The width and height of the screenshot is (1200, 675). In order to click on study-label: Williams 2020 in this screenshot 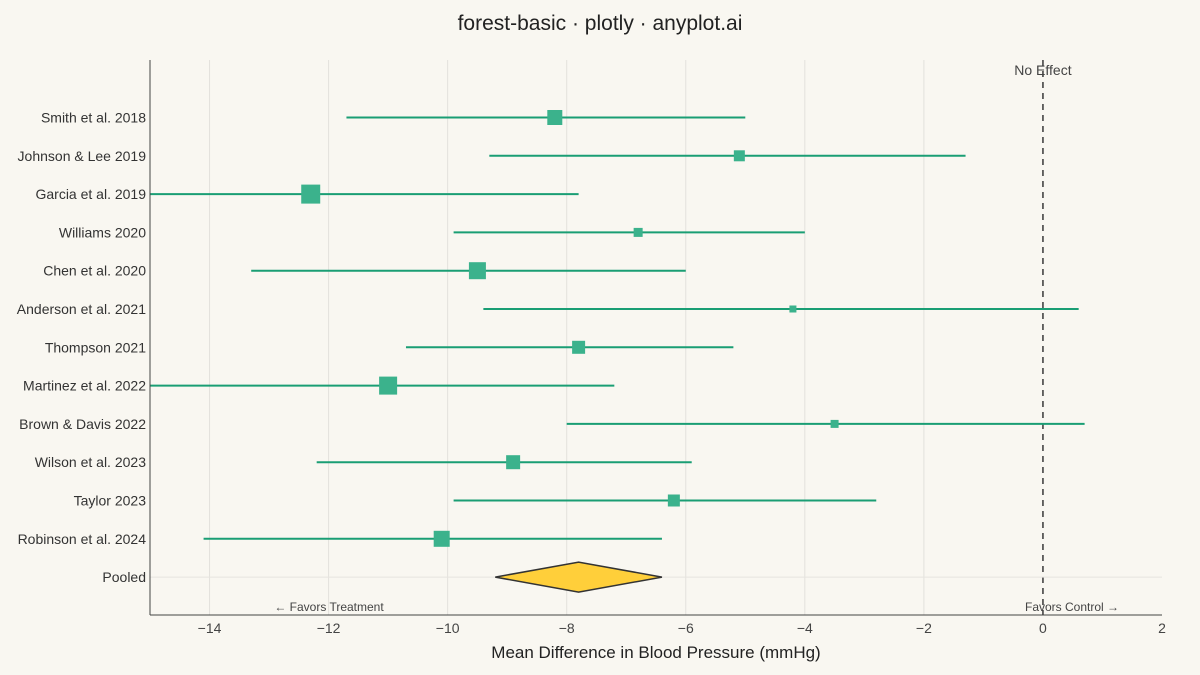, I will do `click(102, 232)`.